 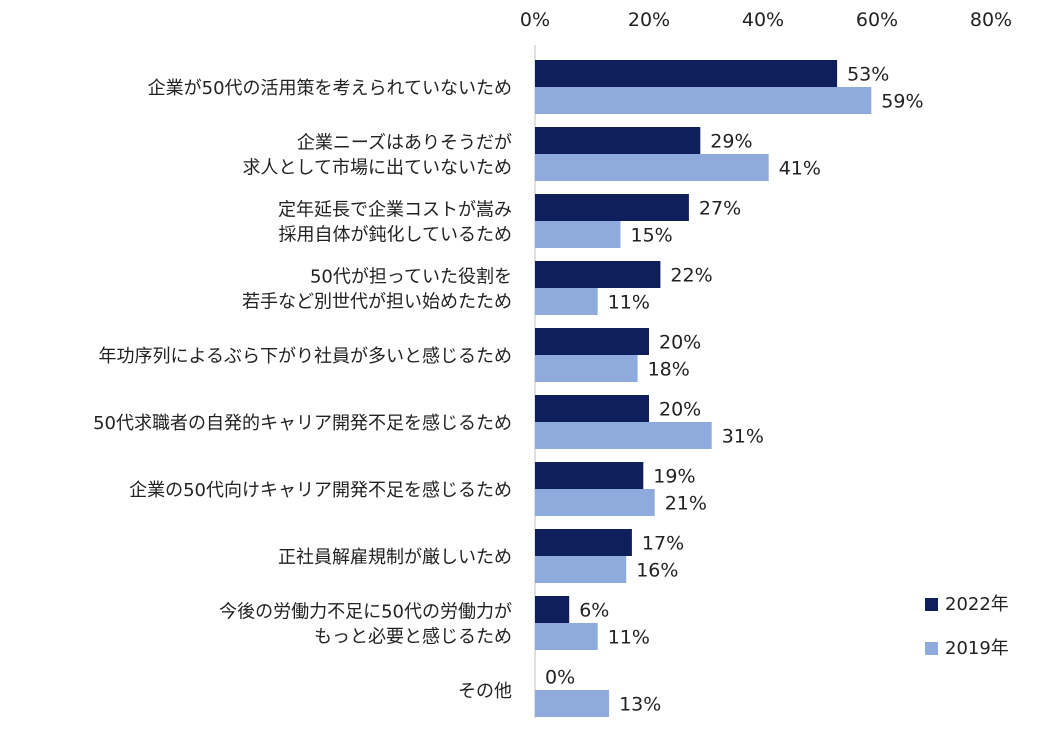 I want to click on legend-label: 2022年, so click(x=977, y=604).